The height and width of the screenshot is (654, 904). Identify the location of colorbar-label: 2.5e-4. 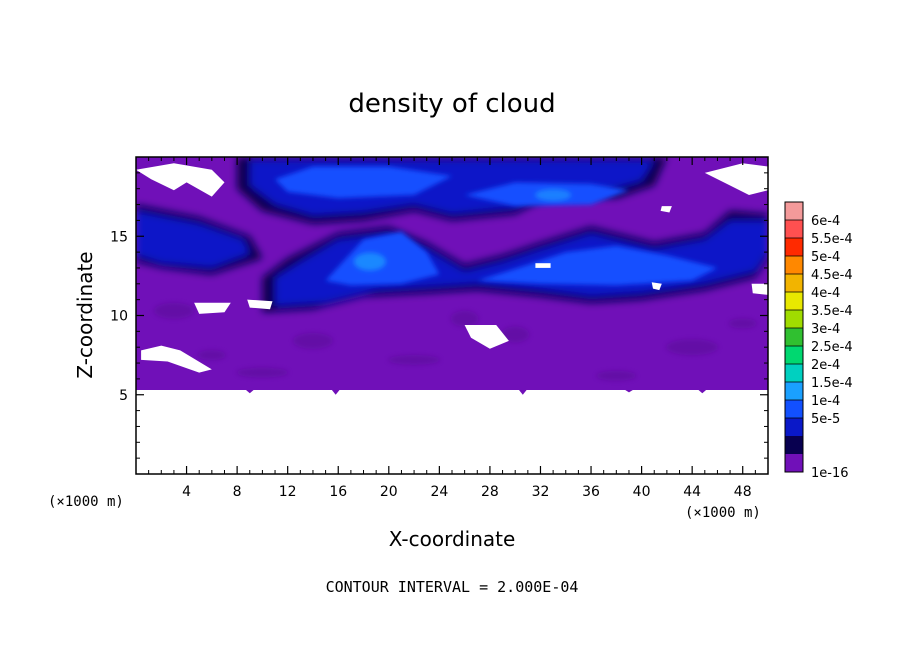
(832, 347).